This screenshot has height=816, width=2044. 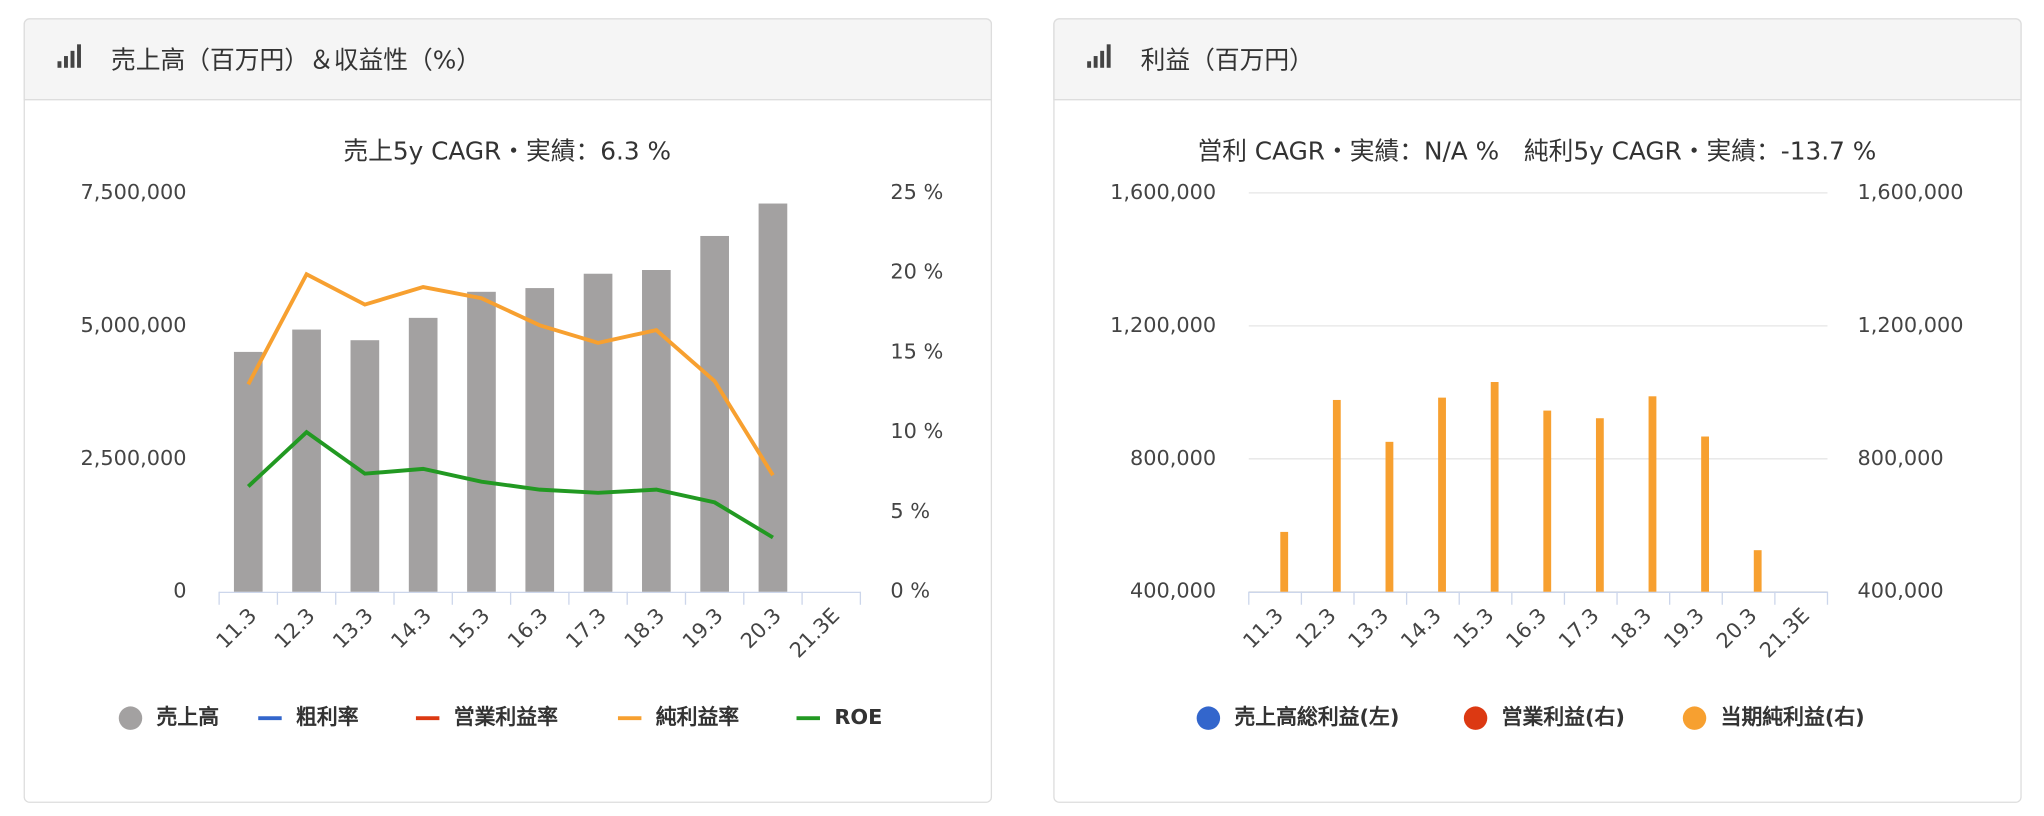 What do you see at coordinates (1900, 458) in the screenshot?
I see `y2-tick-label: 800,000` at bounding box center [1900, 458].